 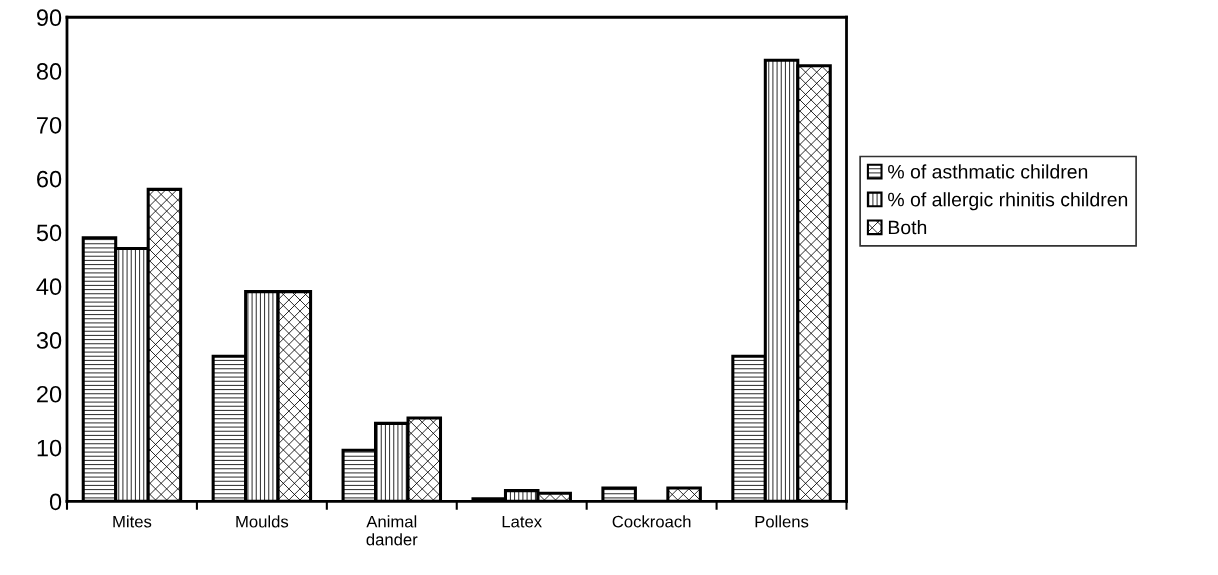 I want to click on y-tick-label: 50, so click(x=49, y=233).